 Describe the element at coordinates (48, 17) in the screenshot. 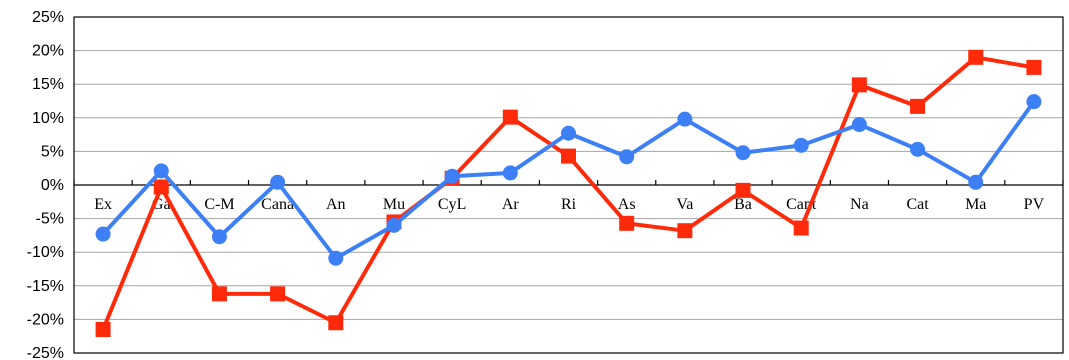

I see `y-tick-label: 25%` at that location.